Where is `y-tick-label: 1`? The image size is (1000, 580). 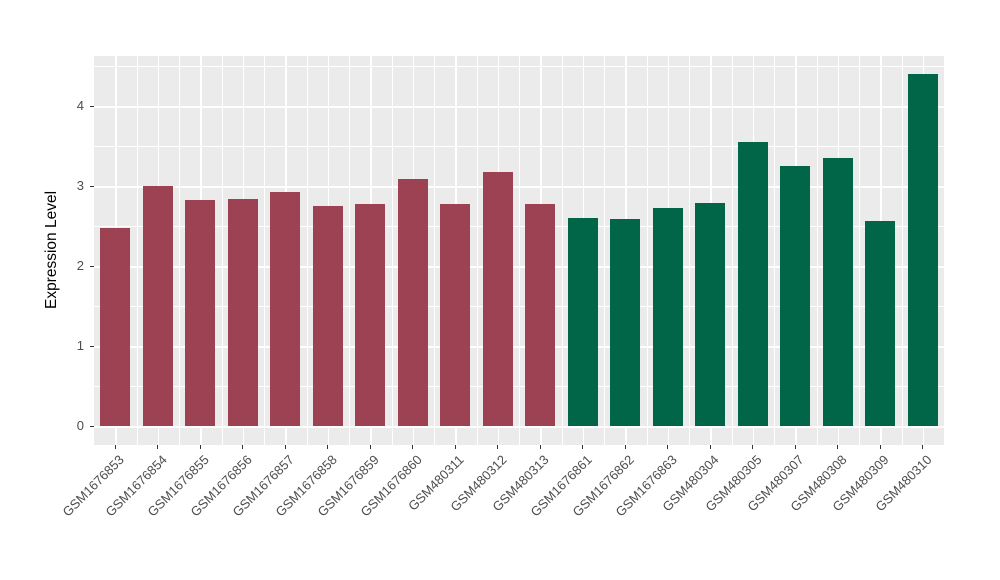 y-tick-label: 1 is located at coordinates (80, 345).